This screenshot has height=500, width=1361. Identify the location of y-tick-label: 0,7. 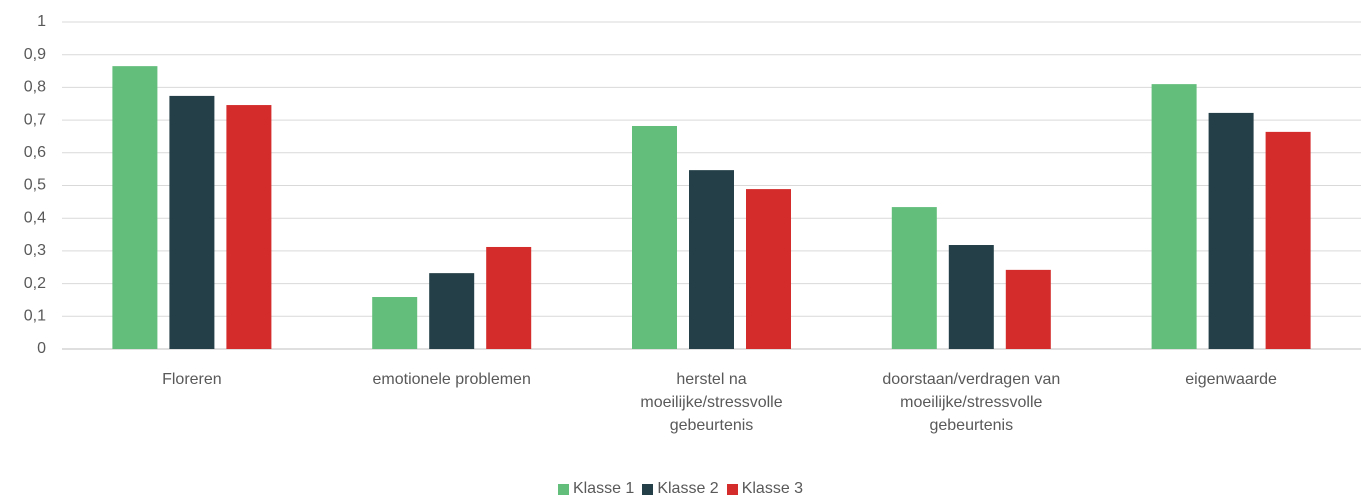
(35, 119).